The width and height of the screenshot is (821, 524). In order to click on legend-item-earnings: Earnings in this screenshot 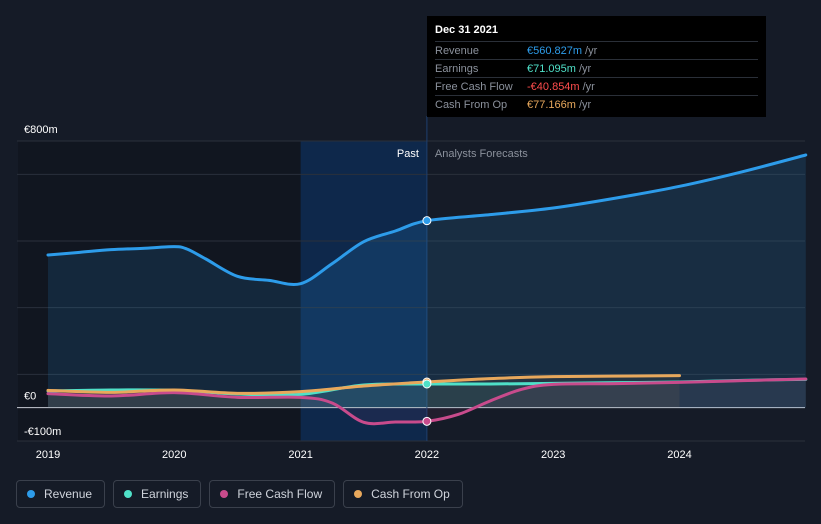, I will do `click(157, 494)`.